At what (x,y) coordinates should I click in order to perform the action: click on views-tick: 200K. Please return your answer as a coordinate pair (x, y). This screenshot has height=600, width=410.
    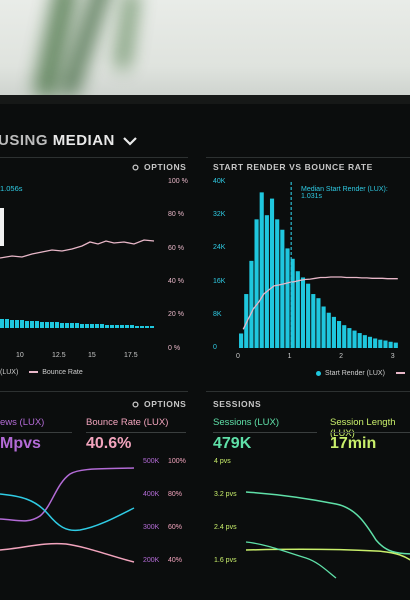
    Looking at the image, I should click on (151, 560).